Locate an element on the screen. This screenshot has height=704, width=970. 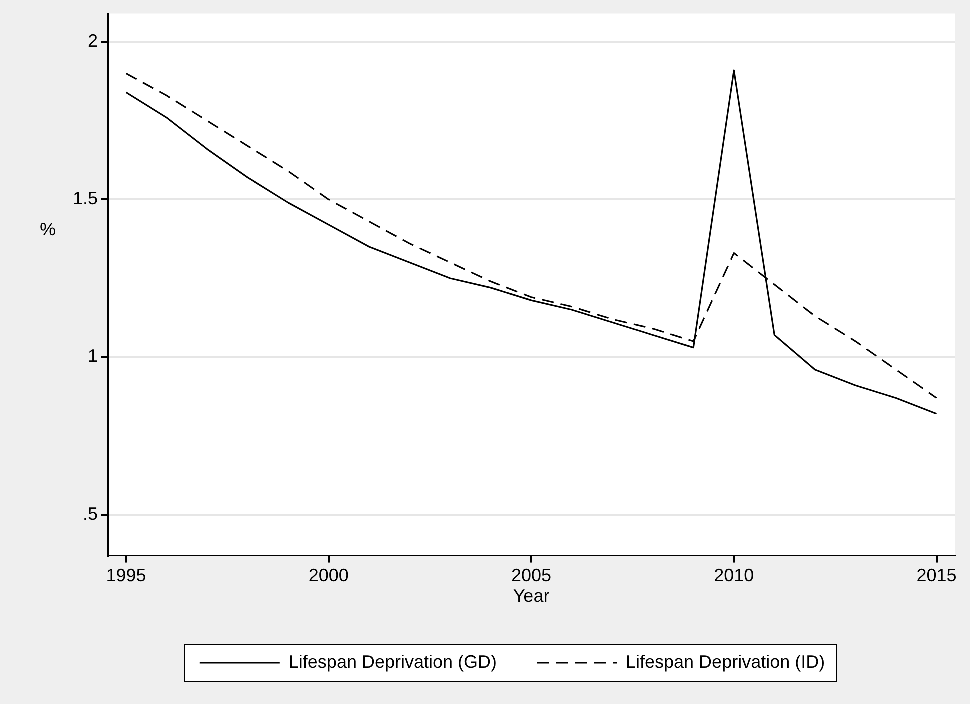
x-tick-label: 2000 is located at coordinates (328, 576).